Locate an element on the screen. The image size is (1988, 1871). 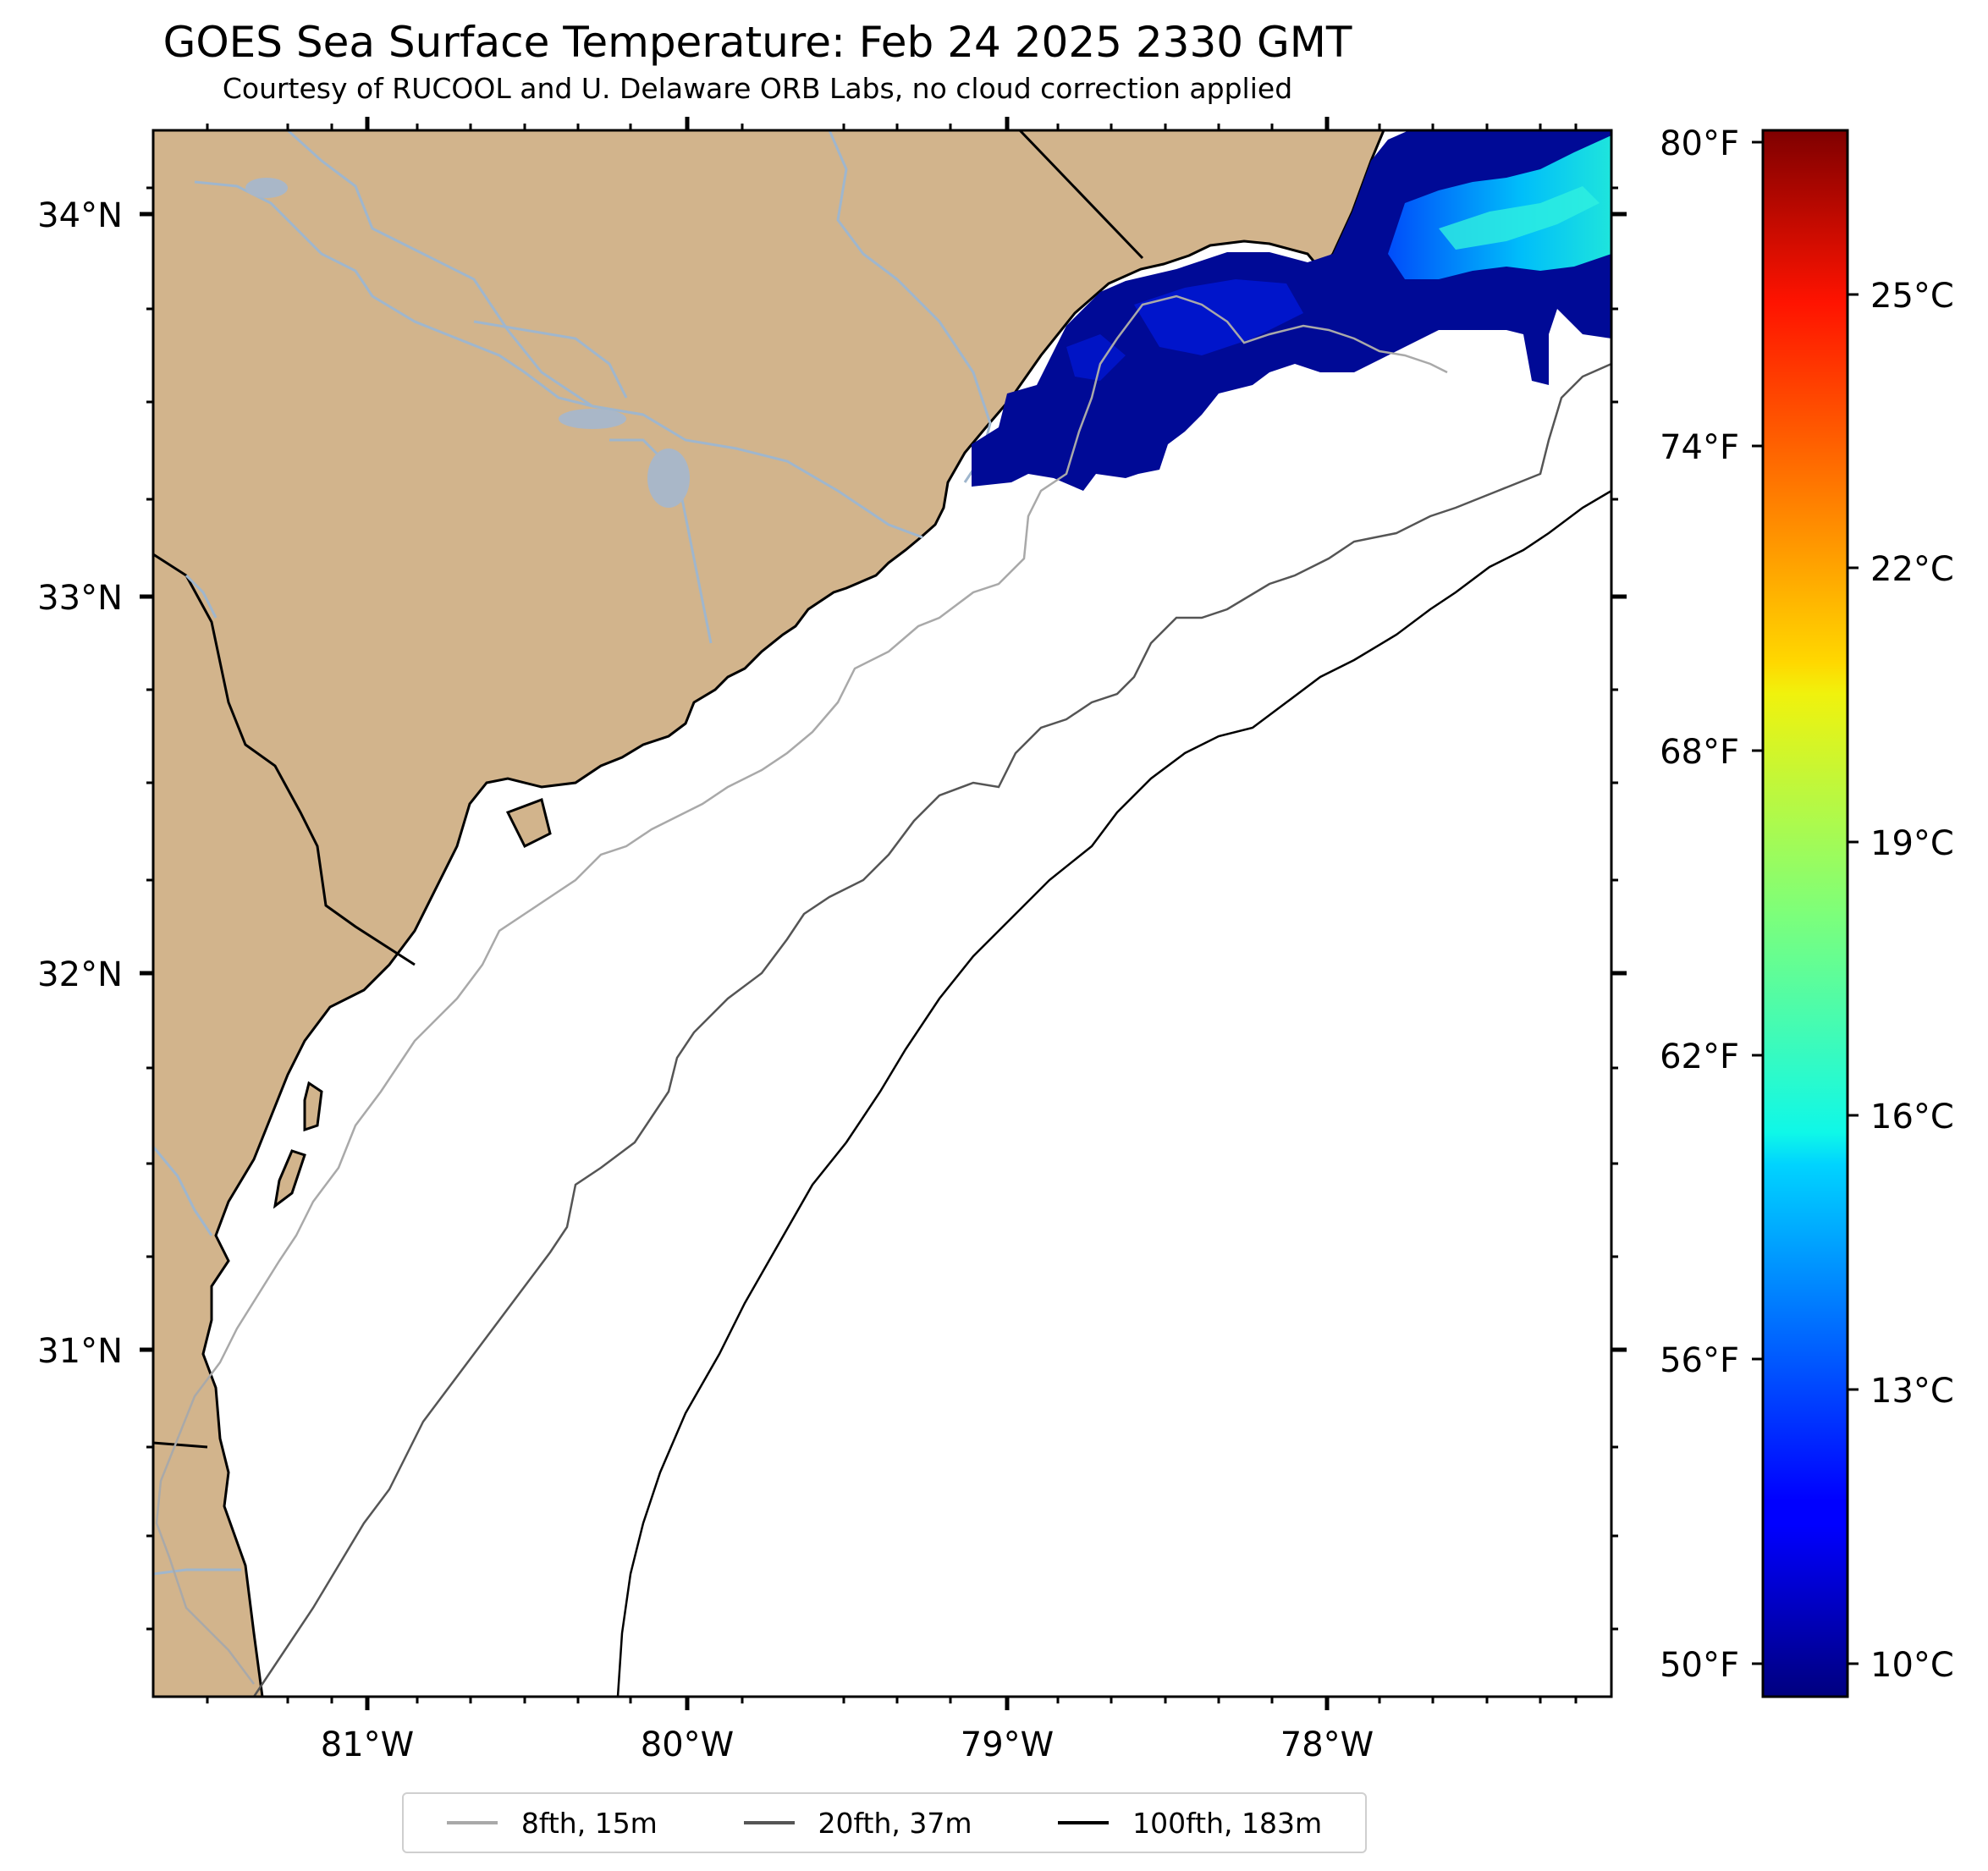
colorbar-ticks is located at coordinates (1805, 903).